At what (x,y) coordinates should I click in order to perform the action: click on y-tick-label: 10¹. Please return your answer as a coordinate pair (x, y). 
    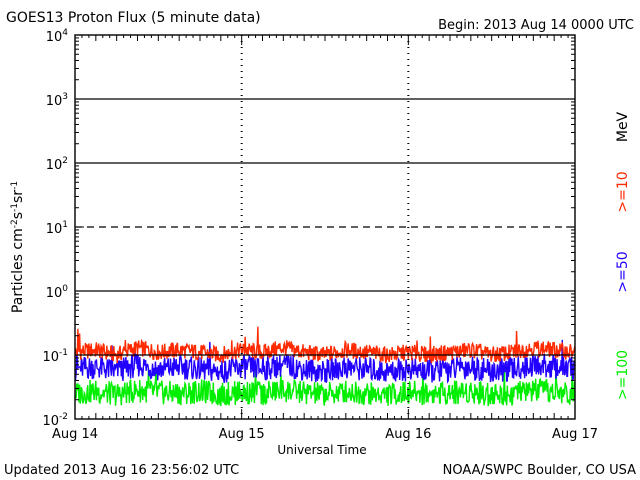
    Looking at the image, I should click on (57, 228).